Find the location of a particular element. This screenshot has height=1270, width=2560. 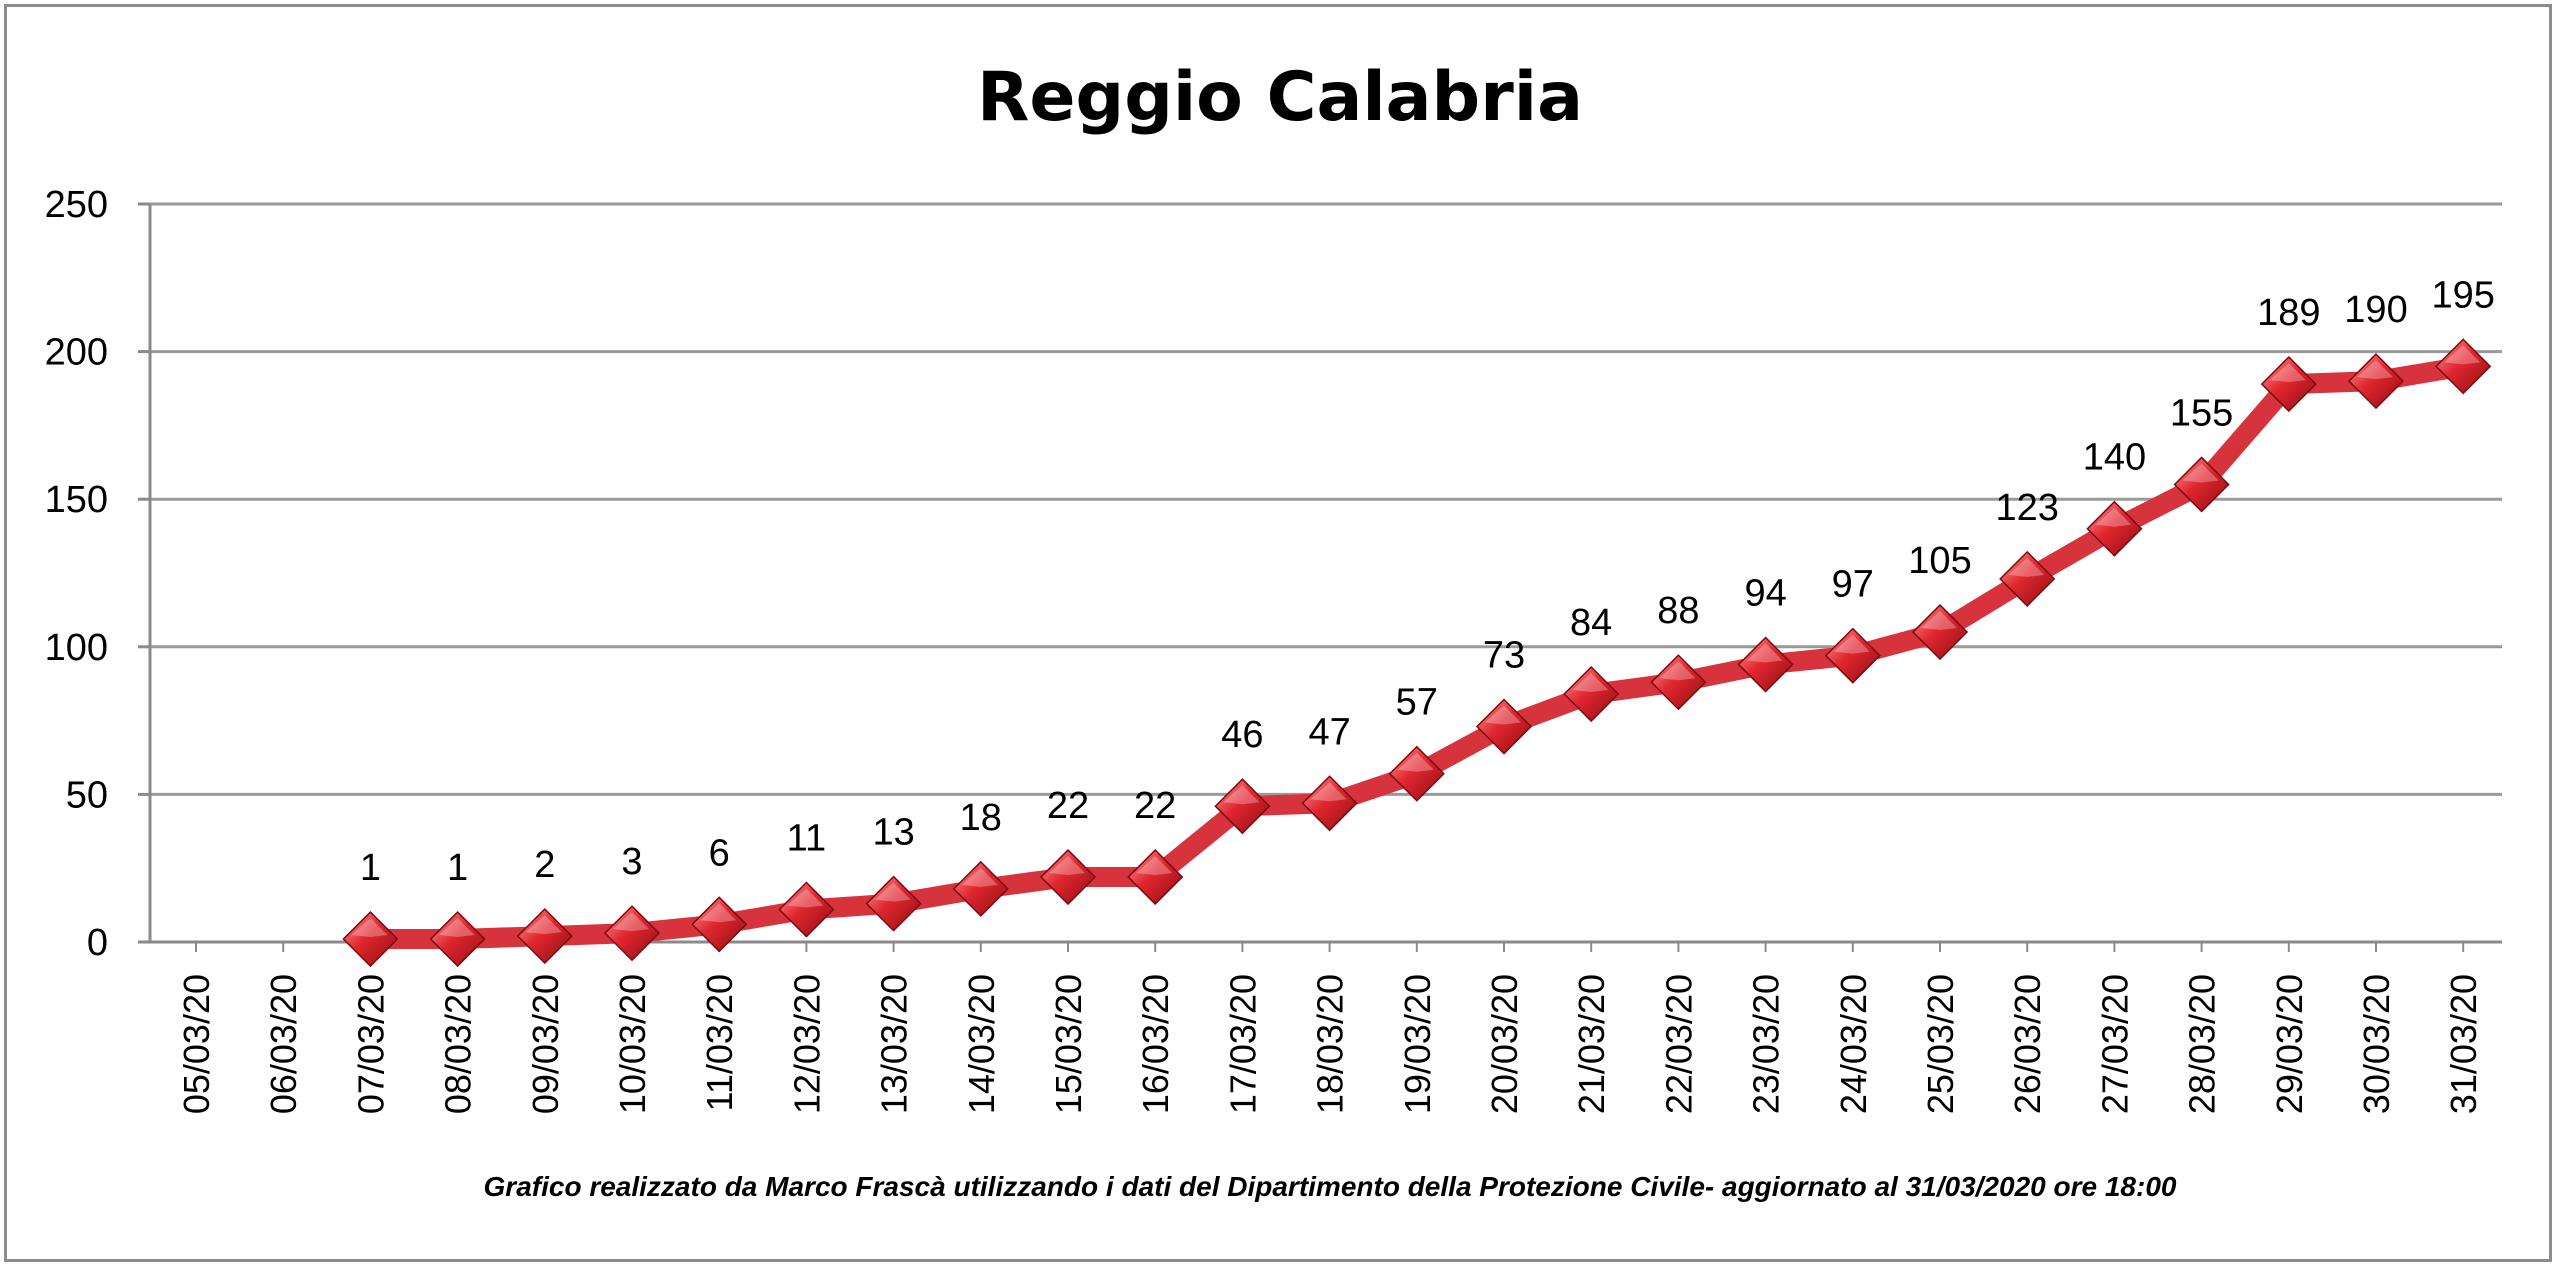

y-axis-ticks: 0 50 100 150 200 250 is located at coordinates (76, 574).